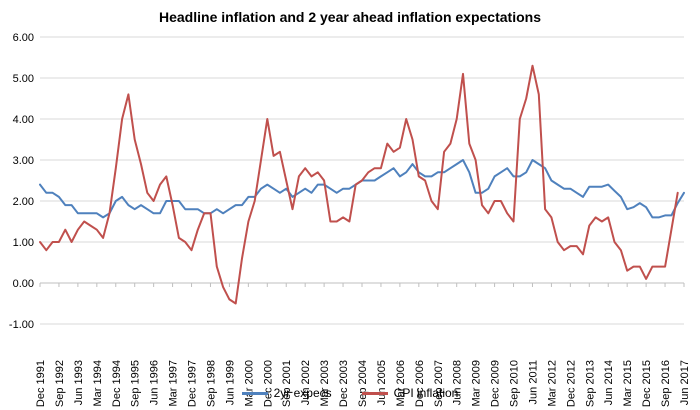 This screenshot has height=410, width=700. I want to click on chart-legend: 2yr expecs CPI inflation, so click(350, 393).